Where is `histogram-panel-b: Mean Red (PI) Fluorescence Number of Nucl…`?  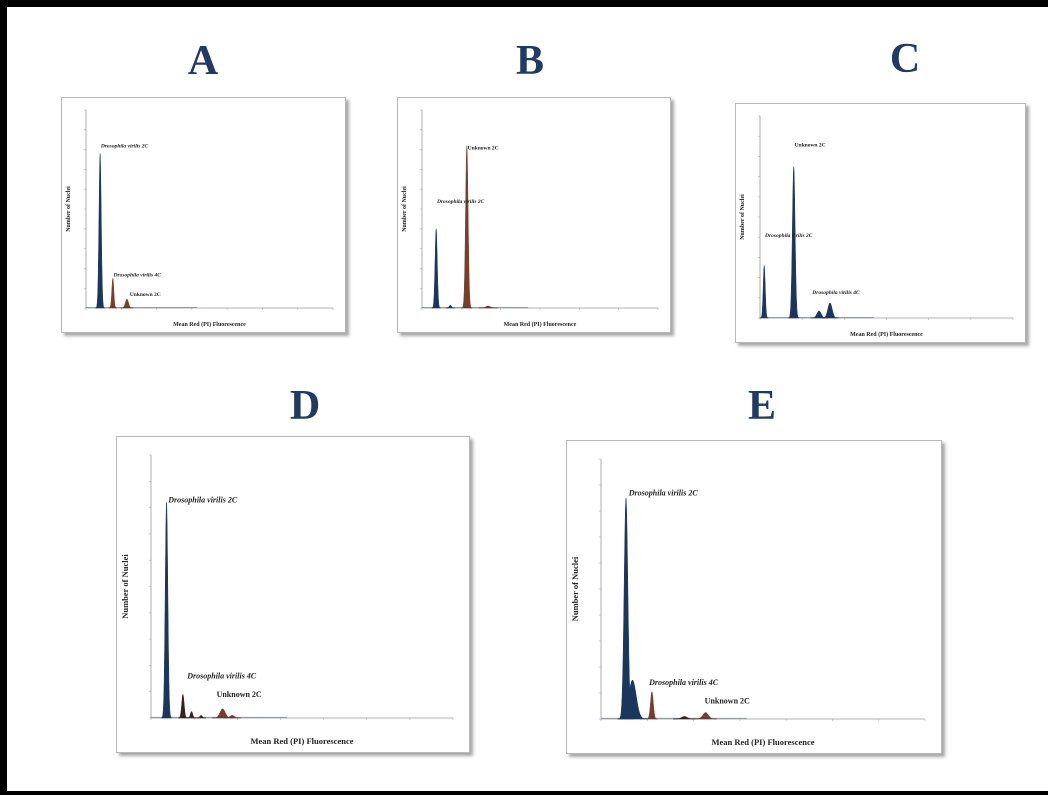 histogram-panel-b: Mean Red (PI) Fluorescence Number of Nucl… is located at coordinates (534, 215).